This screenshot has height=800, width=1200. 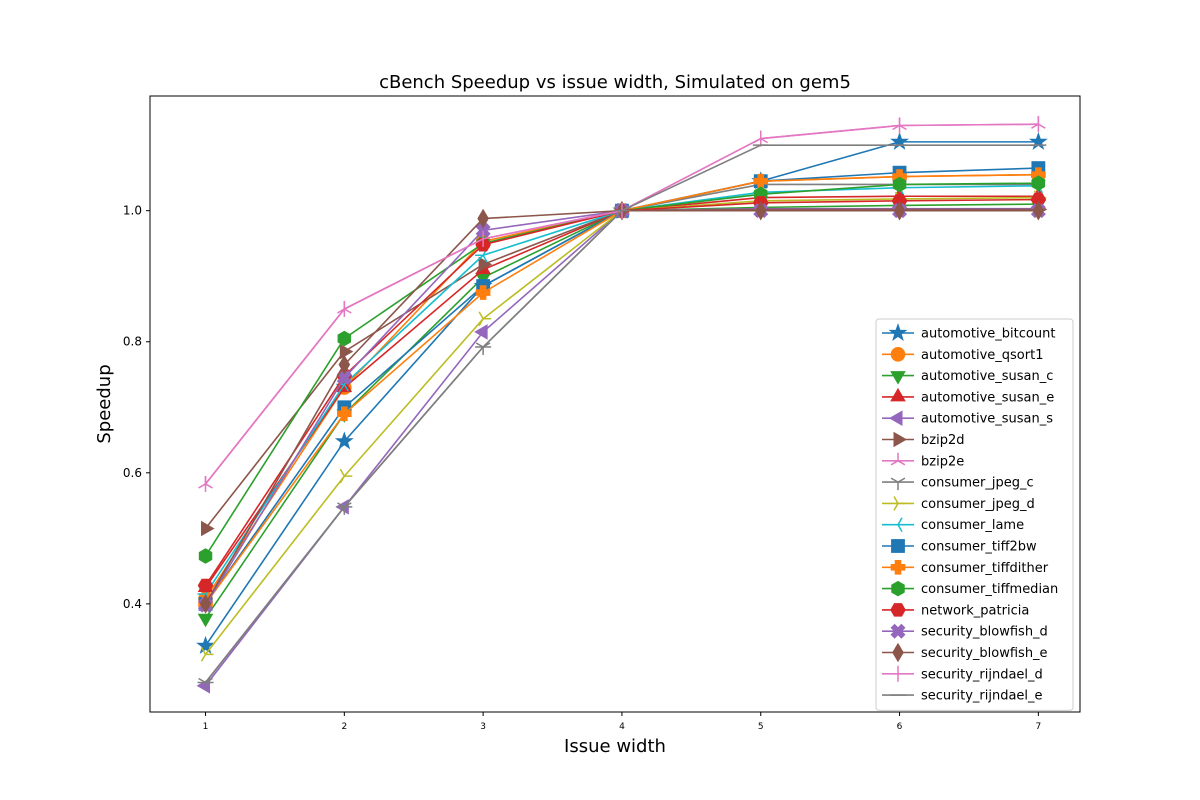 I want to click on y-tick-label: 0.8, so click(x=132, y=342).